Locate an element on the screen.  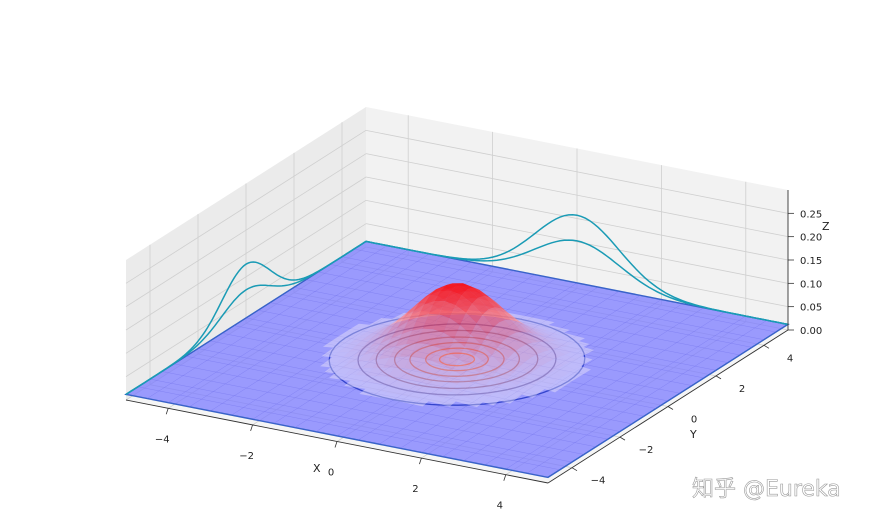
x-tick-label: −2 is located at coordinates (246, 456).